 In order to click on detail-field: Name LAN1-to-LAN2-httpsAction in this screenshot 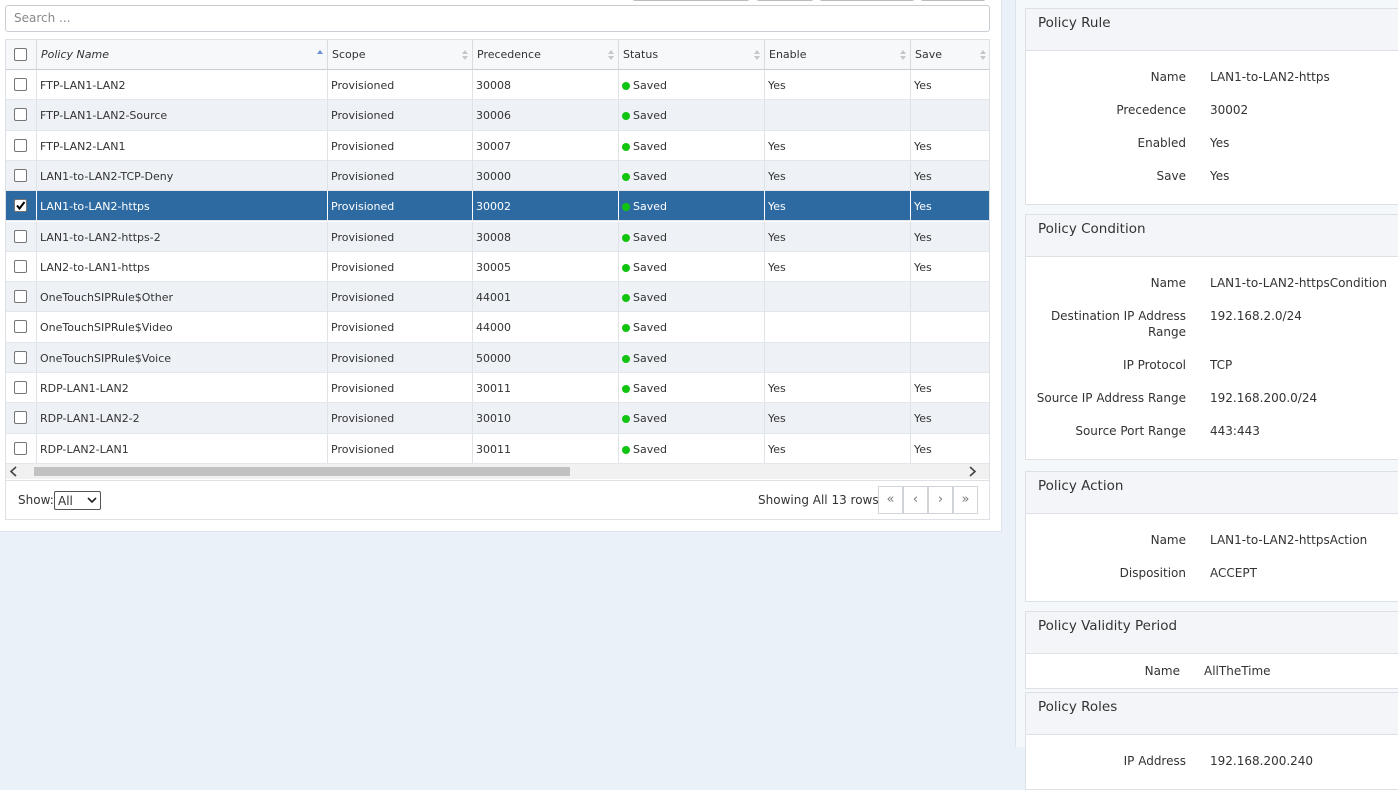, I will do `click(1212, 539)`.